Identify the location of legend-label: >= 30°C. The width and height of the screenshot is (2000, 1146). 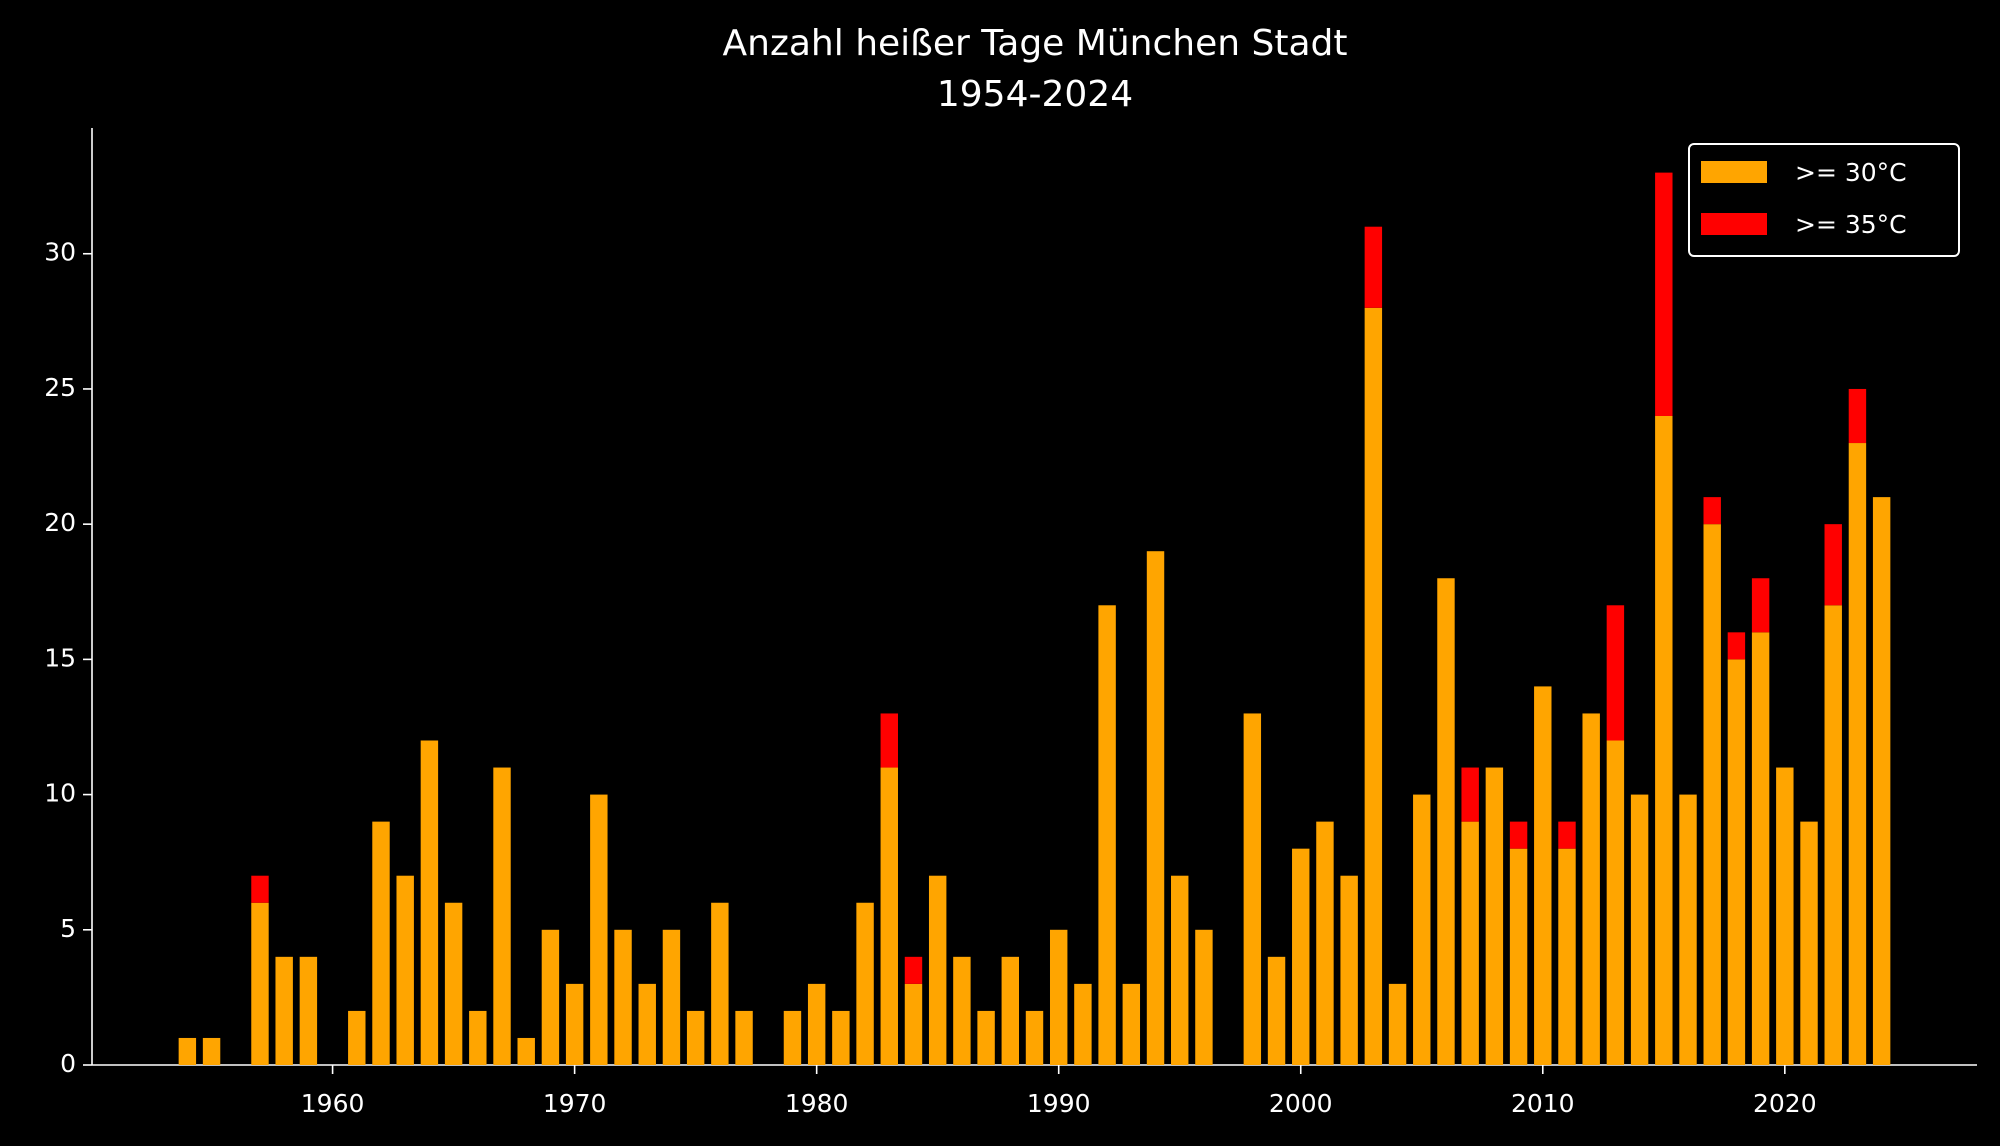
(1851, 172).